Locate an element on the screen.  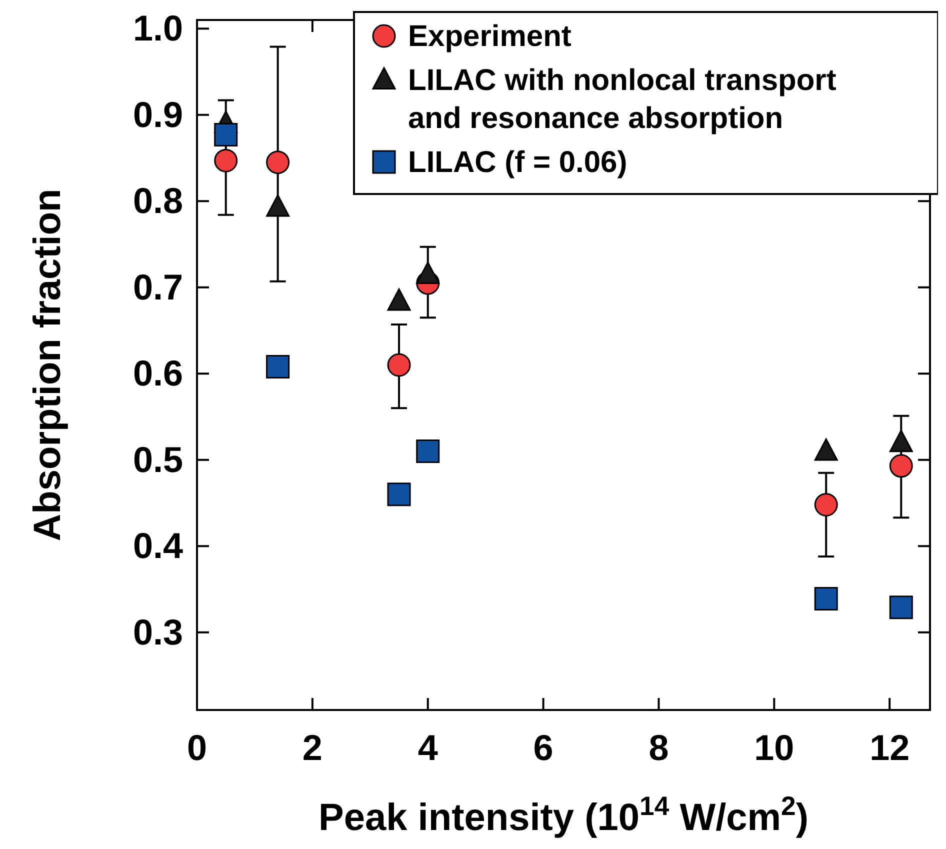
y-tick-label: 0.9 is located at coordinates (157, 114).